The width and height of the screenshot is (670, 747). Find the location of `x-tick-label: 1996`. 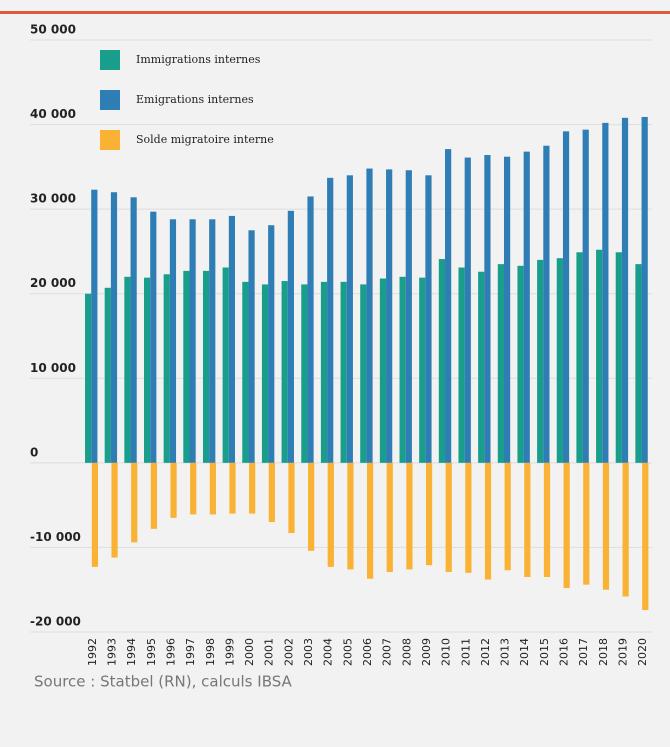

x-tick-label: 1996 is located at coordinates (170, 652).